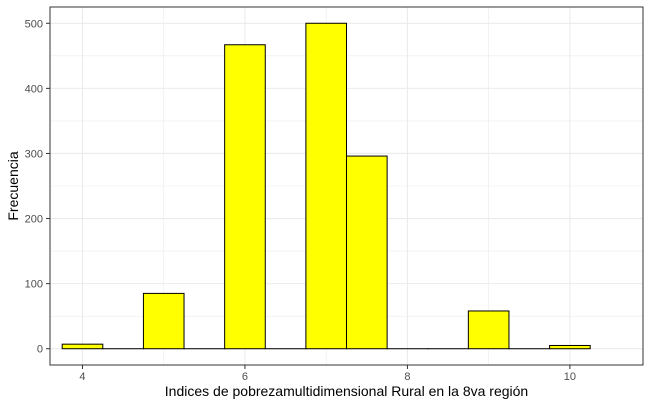 The width and height of the screenshot is (656, 405). What do you see at coordinates (82, 377) in the screenshot?
I see `x-tick-label: 4` at bounding box center [82, 377].